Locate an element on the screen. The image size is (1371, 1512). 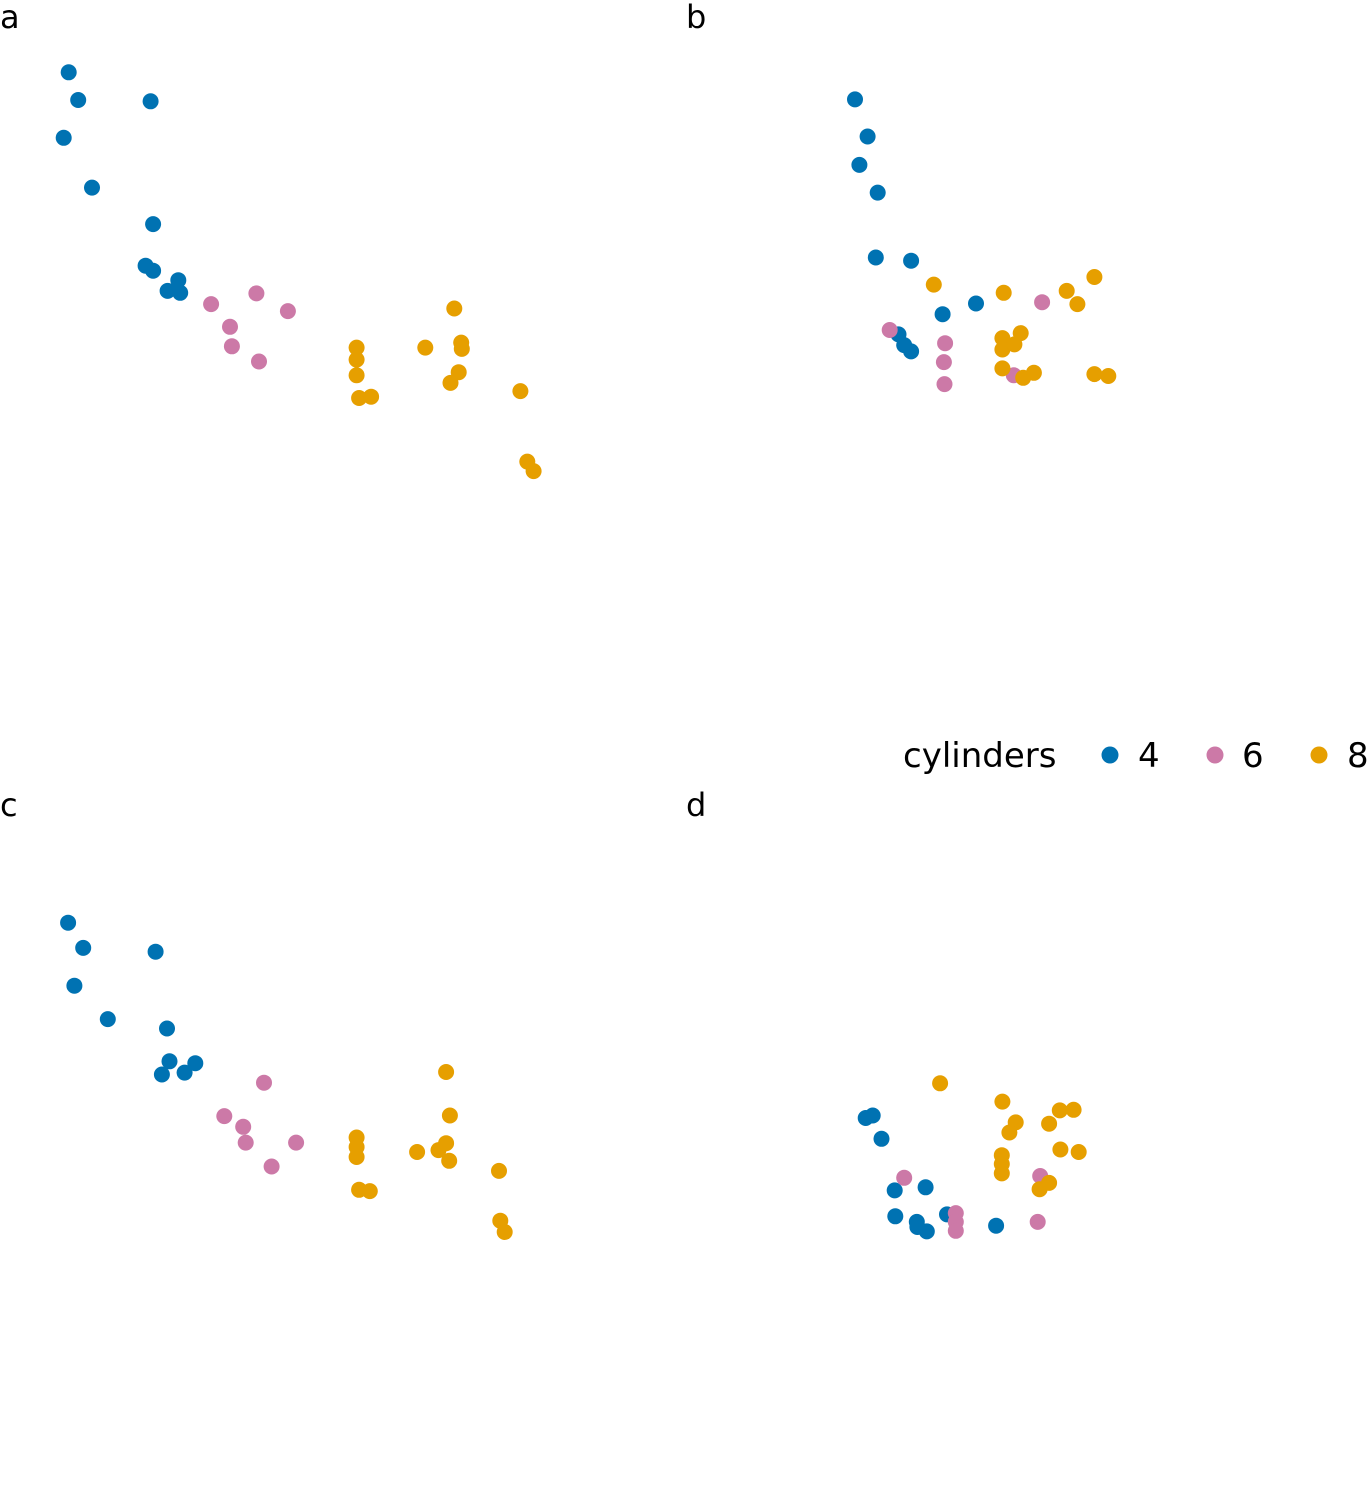
legend-label-8: 8 is located at coordinates (1358, 756).